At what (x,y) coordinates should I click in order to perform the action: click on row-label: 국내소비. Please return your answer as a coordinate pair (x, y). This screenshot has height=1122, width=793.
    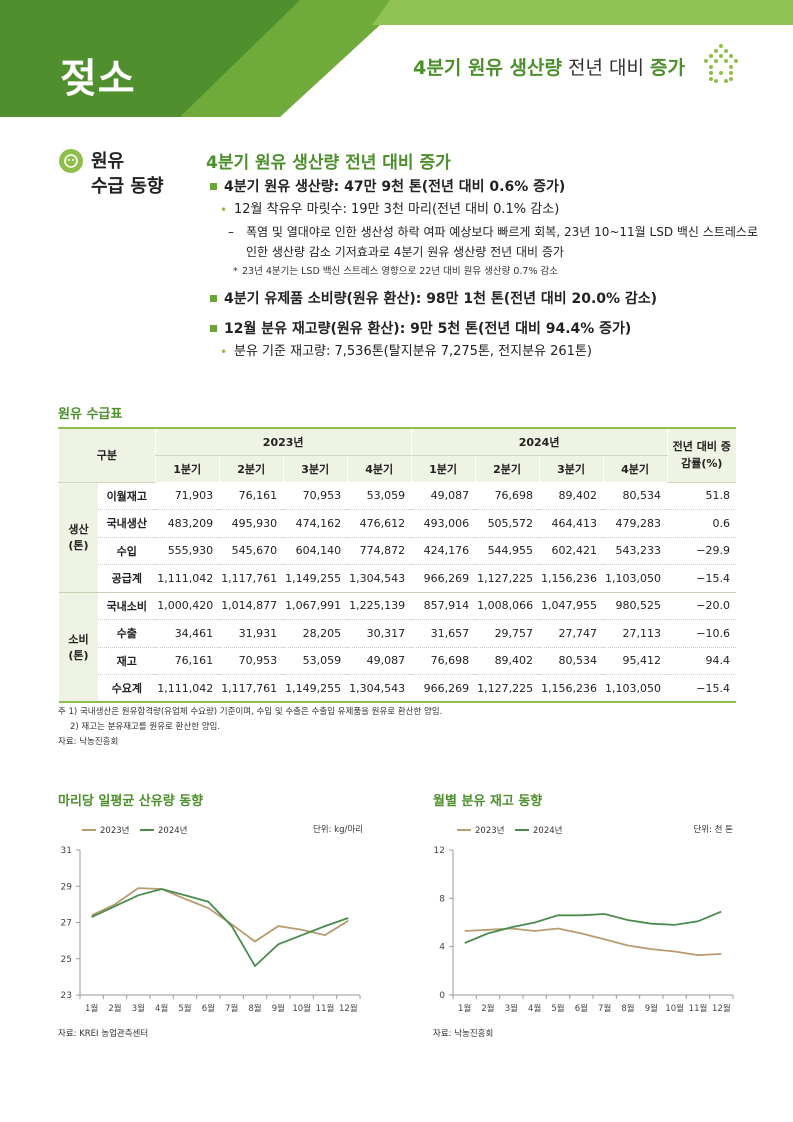
    Looking at the image, I should click on (127, 606).